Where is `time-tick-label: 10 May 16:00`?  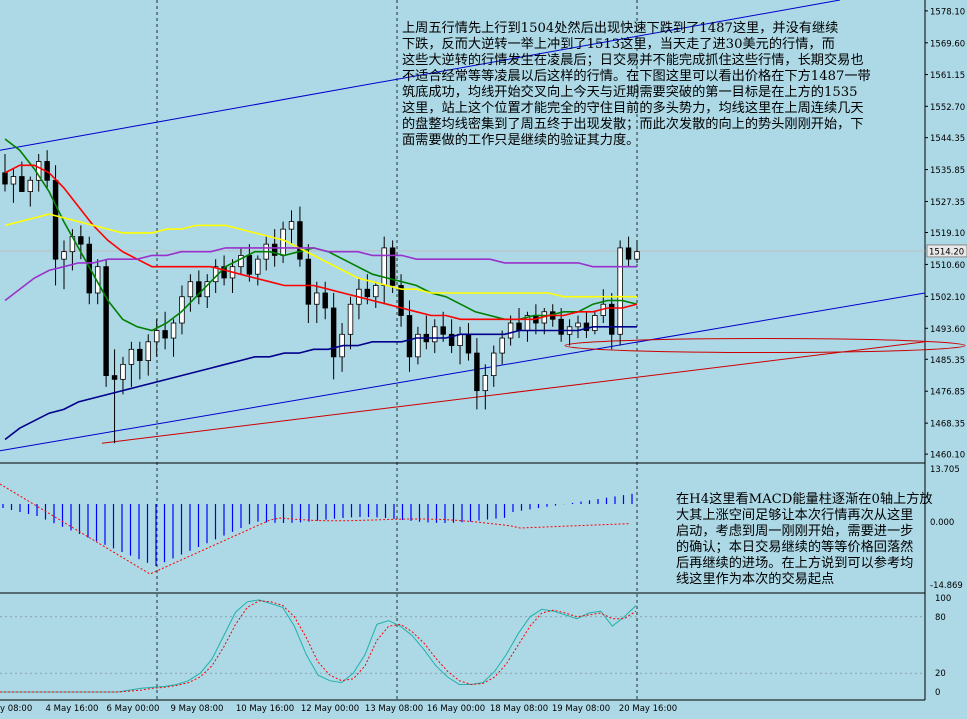
time-tick-label: 10 May 16:00 is located at coordinates (265, 709).